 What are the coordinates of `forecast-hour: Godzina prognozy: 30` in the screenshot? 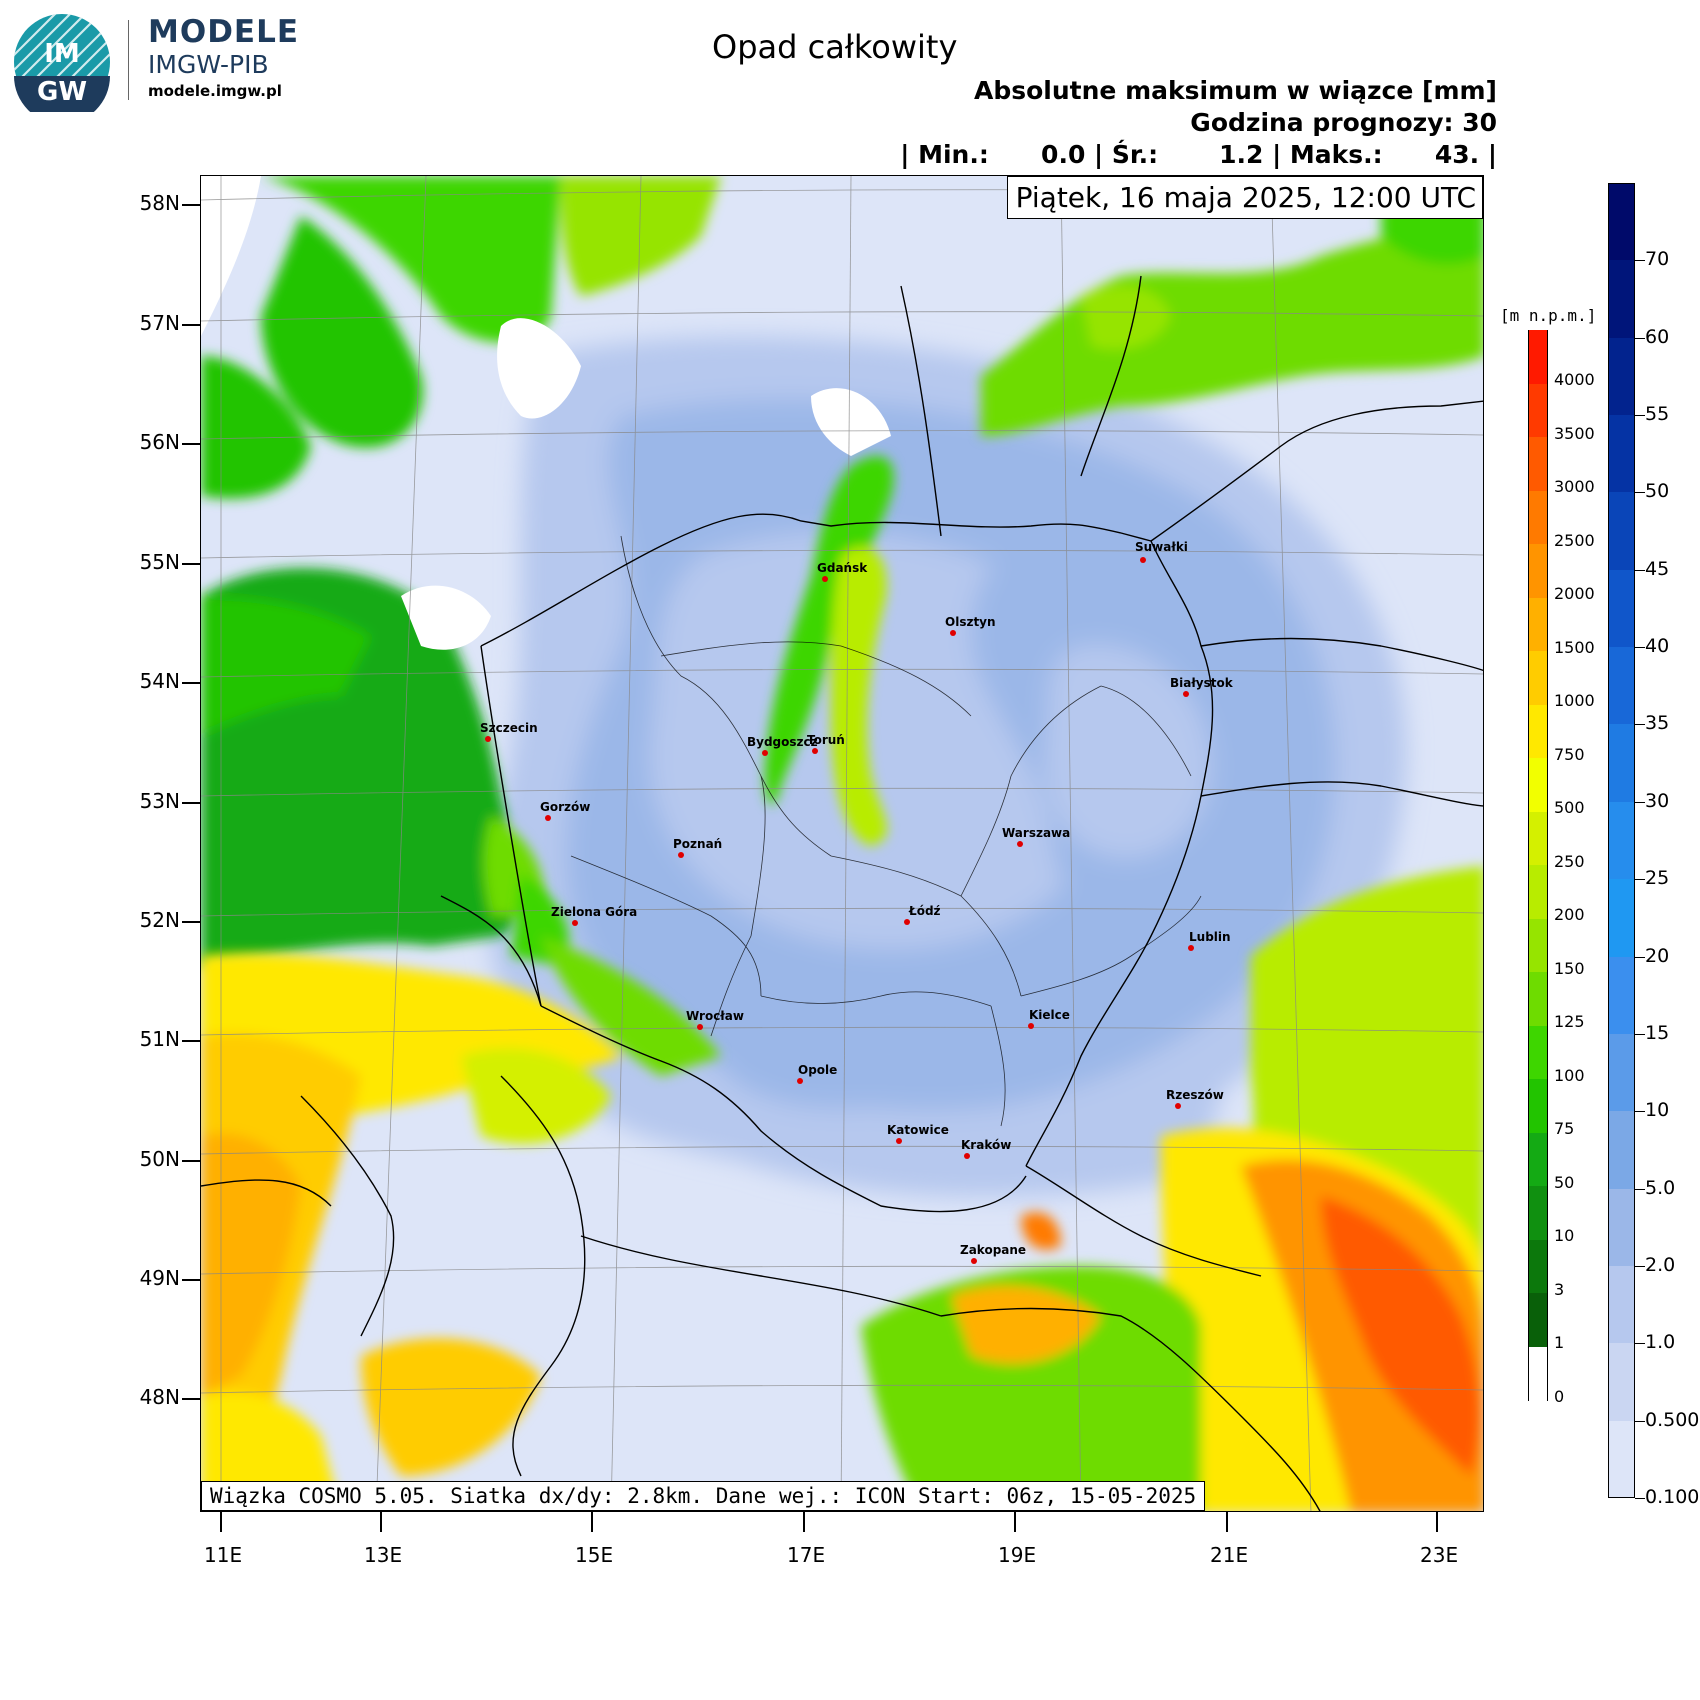 It's located at (1343, 122).